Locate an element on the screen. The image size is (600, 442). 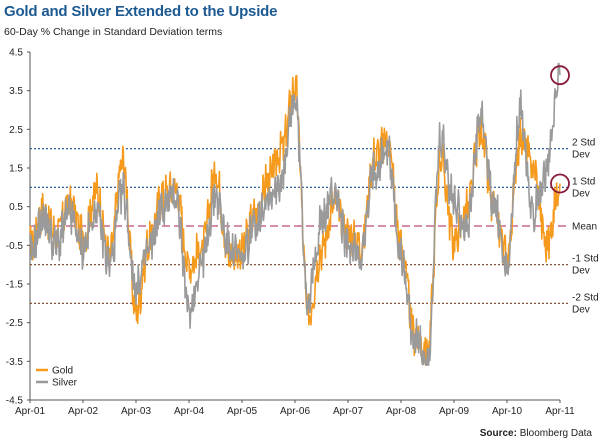
y-tick-label: -4.5 is located at coordinates (15, 401).